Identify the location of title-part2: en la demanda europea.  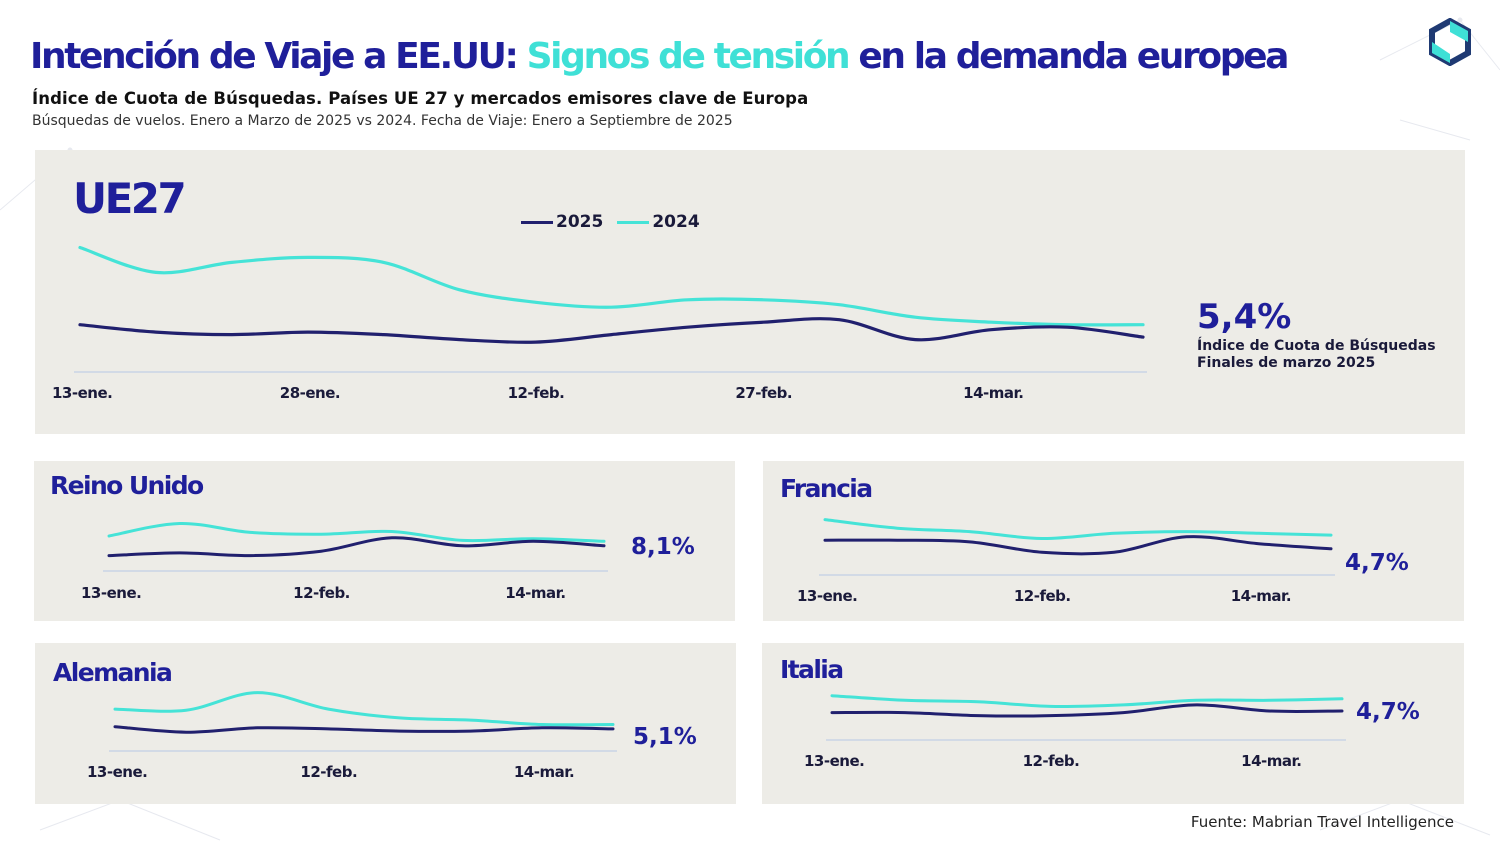
(1068, 56).